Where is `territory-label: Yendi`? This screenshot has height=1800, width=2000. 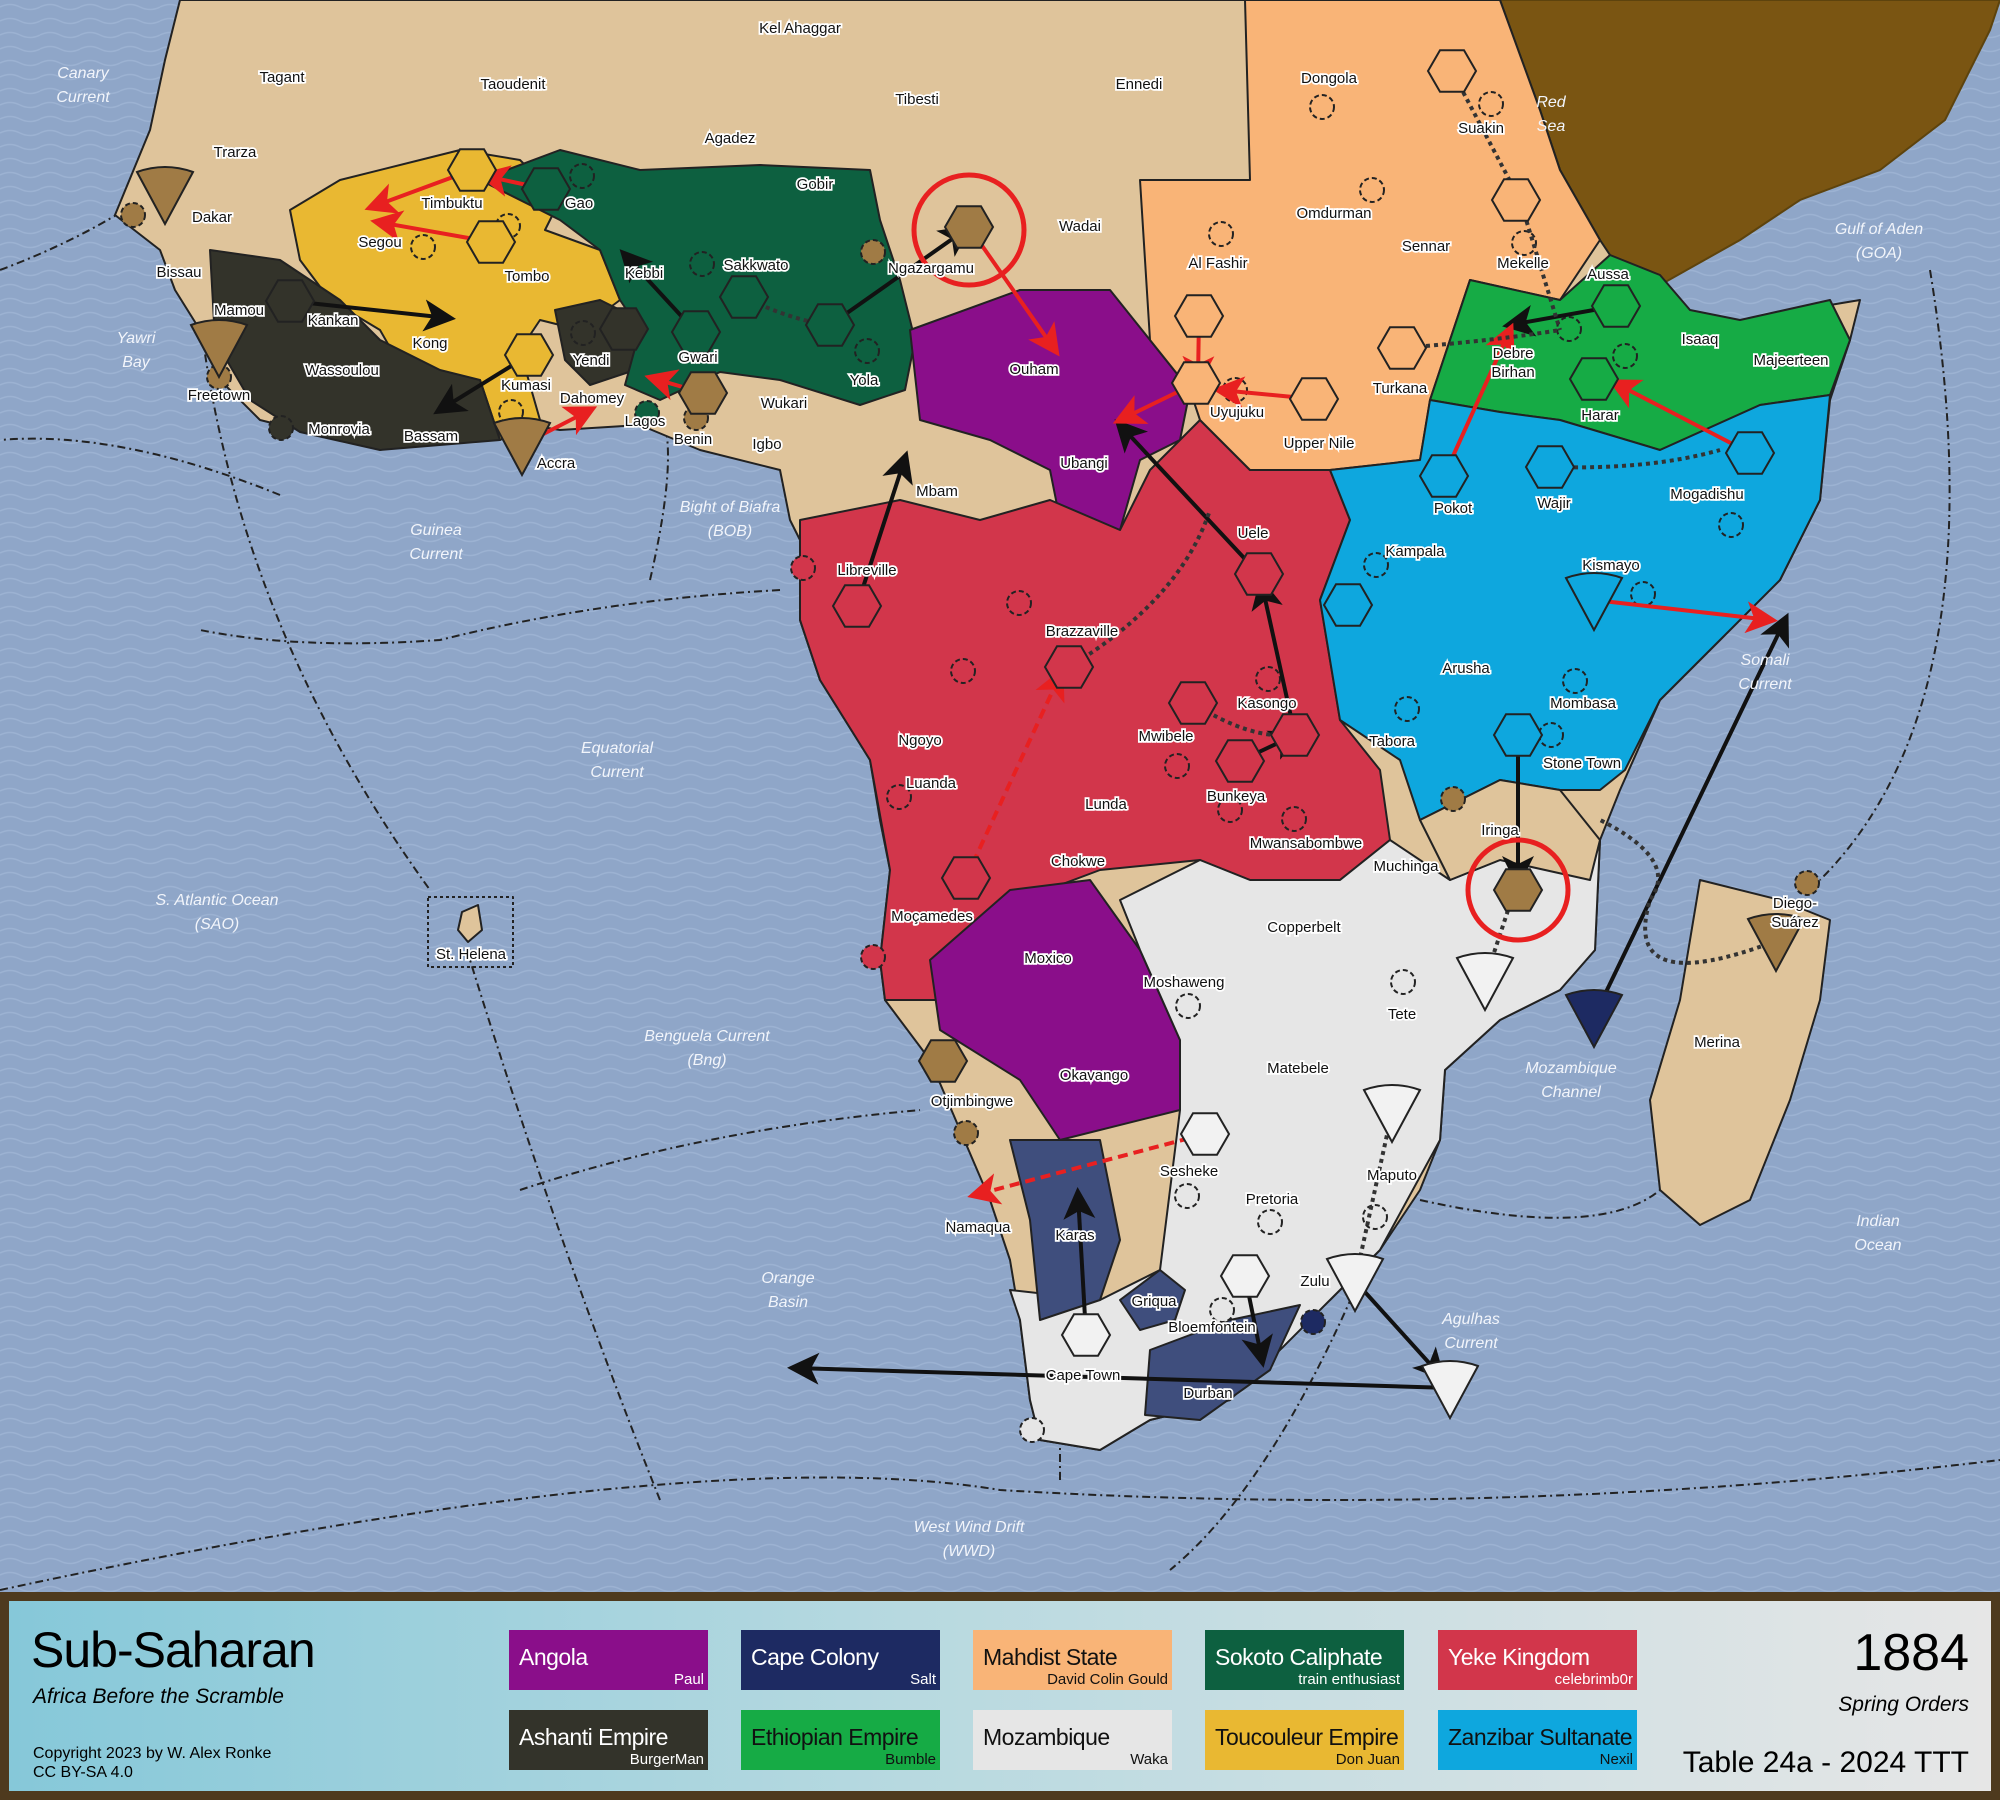
territory-label: Yendi is located at coordinates (591, 360).